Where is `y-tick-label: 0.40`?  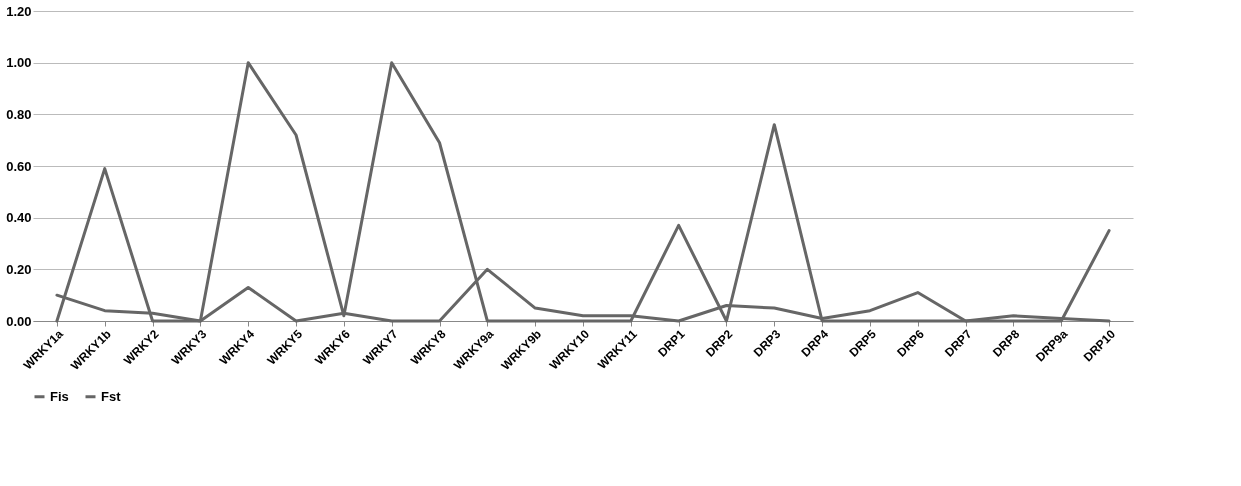
y-tick-label: 0.40 is located at coordinates (19, 218).